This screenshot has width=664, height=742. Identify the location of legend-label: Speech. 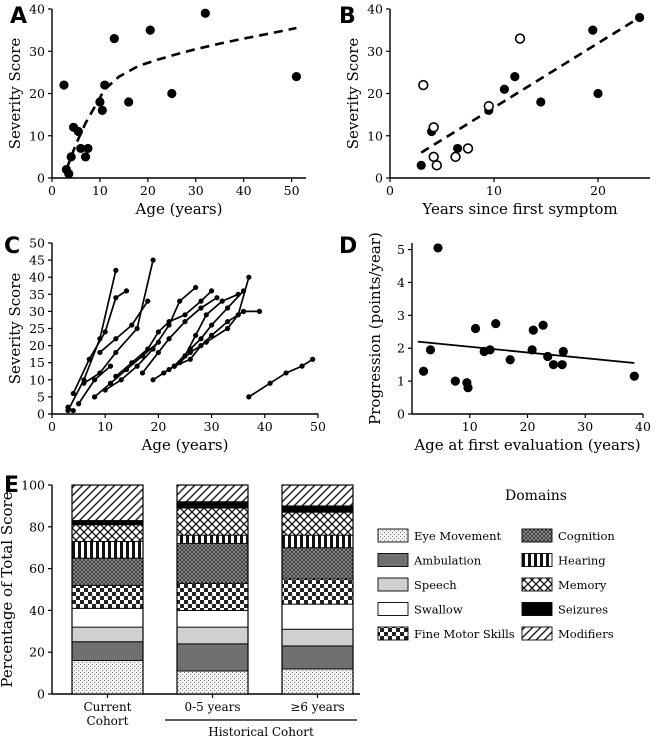
(435, 585).